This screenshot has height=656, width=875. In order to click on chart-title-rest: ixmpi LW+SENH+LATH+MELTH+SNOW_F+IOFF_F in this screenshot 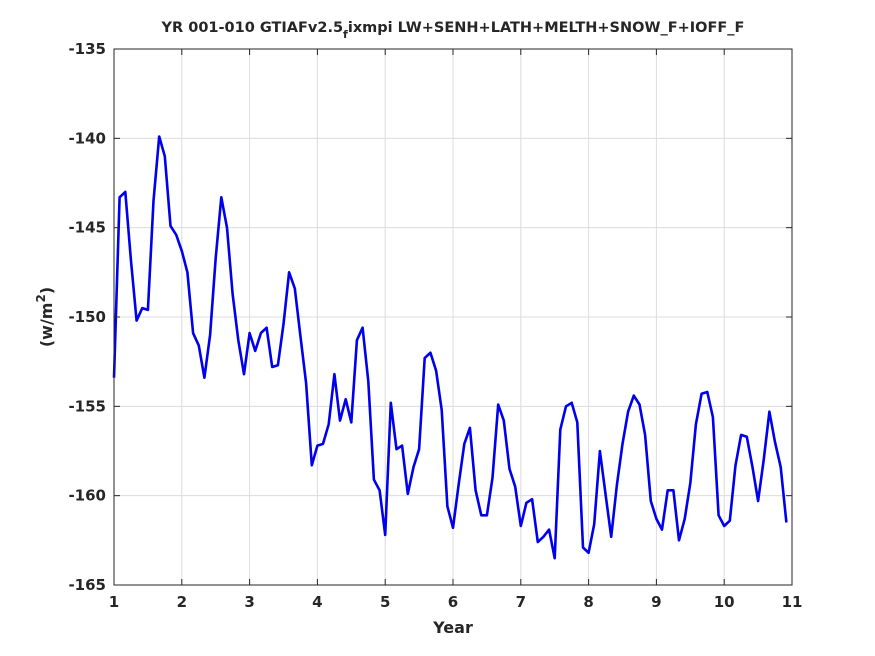, I will do `click(546, 28)`.